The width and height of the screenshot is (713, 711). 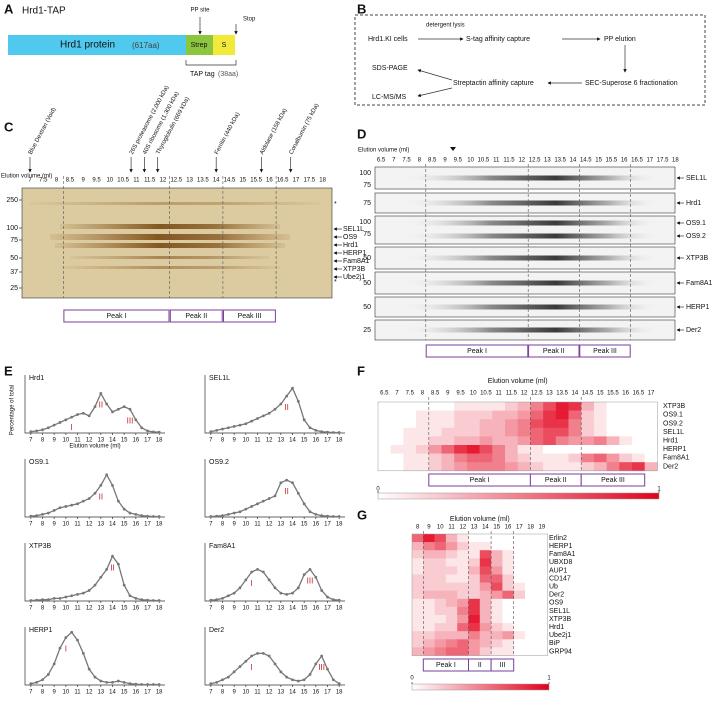 I want to click on protein-label: XTP3B, so click(x=354, y=269).